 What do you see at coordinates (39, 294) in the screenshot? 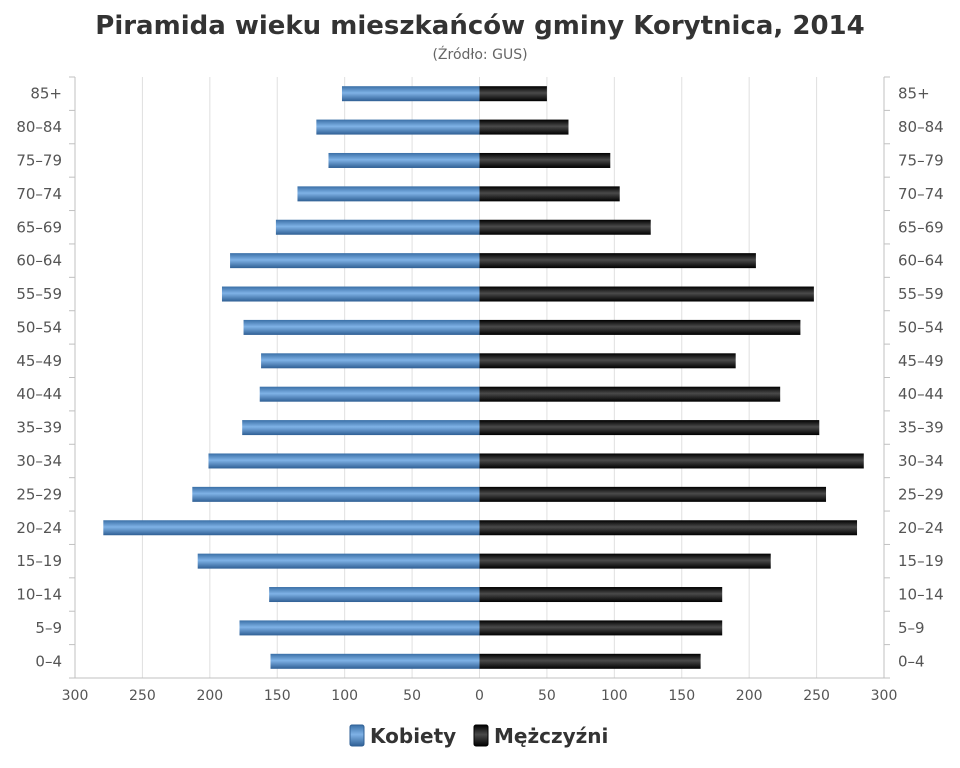
I see `y-tick-left-55-59: 55–59` at bounding box center [39, 294].